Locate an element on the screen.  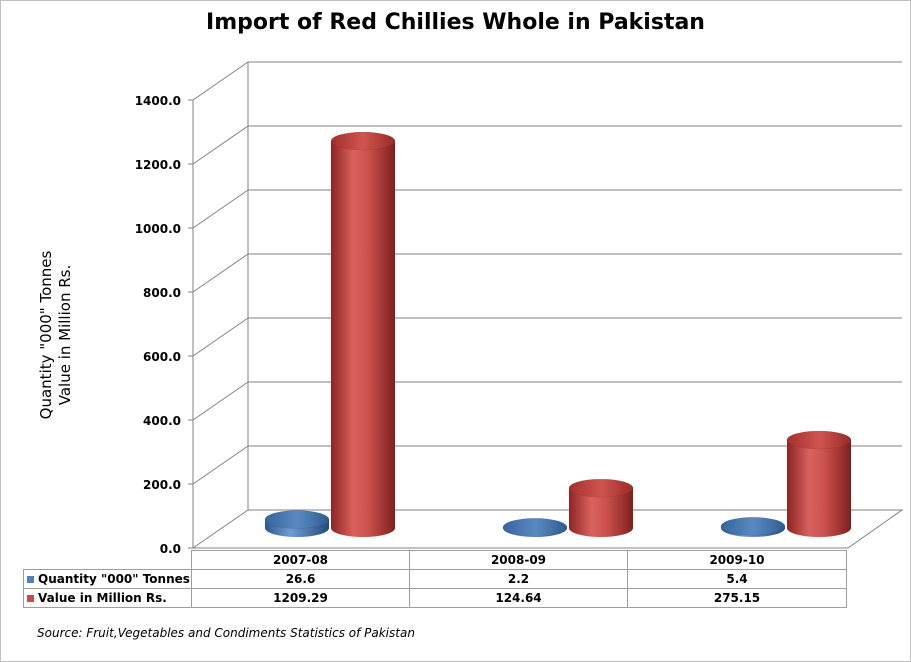
legend-label-quantity: Quantity "000" Tonnes is located at coordinates (114, 579).